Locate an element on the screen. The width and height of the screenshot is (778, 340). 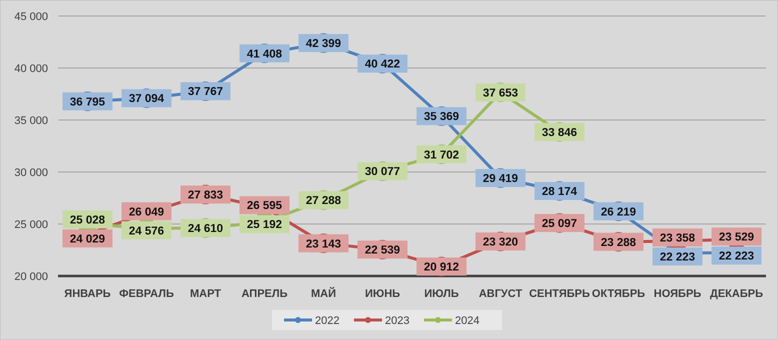
x-tick-label: ФЕВРАЛЬ is located at coordinates (146, 294).